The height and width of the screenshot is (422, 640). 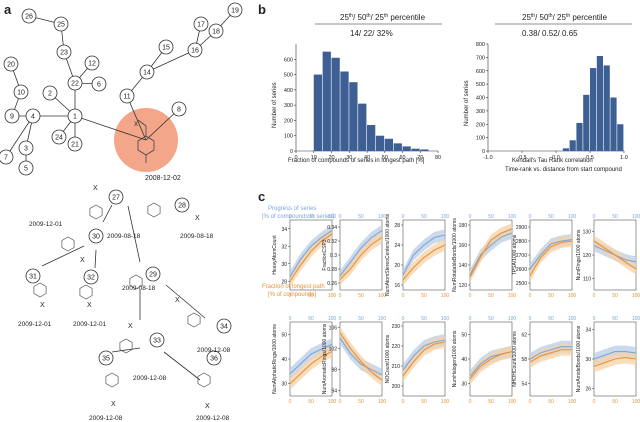 I want to click on y-tick-label: 2700, so click(x=521, y=256).